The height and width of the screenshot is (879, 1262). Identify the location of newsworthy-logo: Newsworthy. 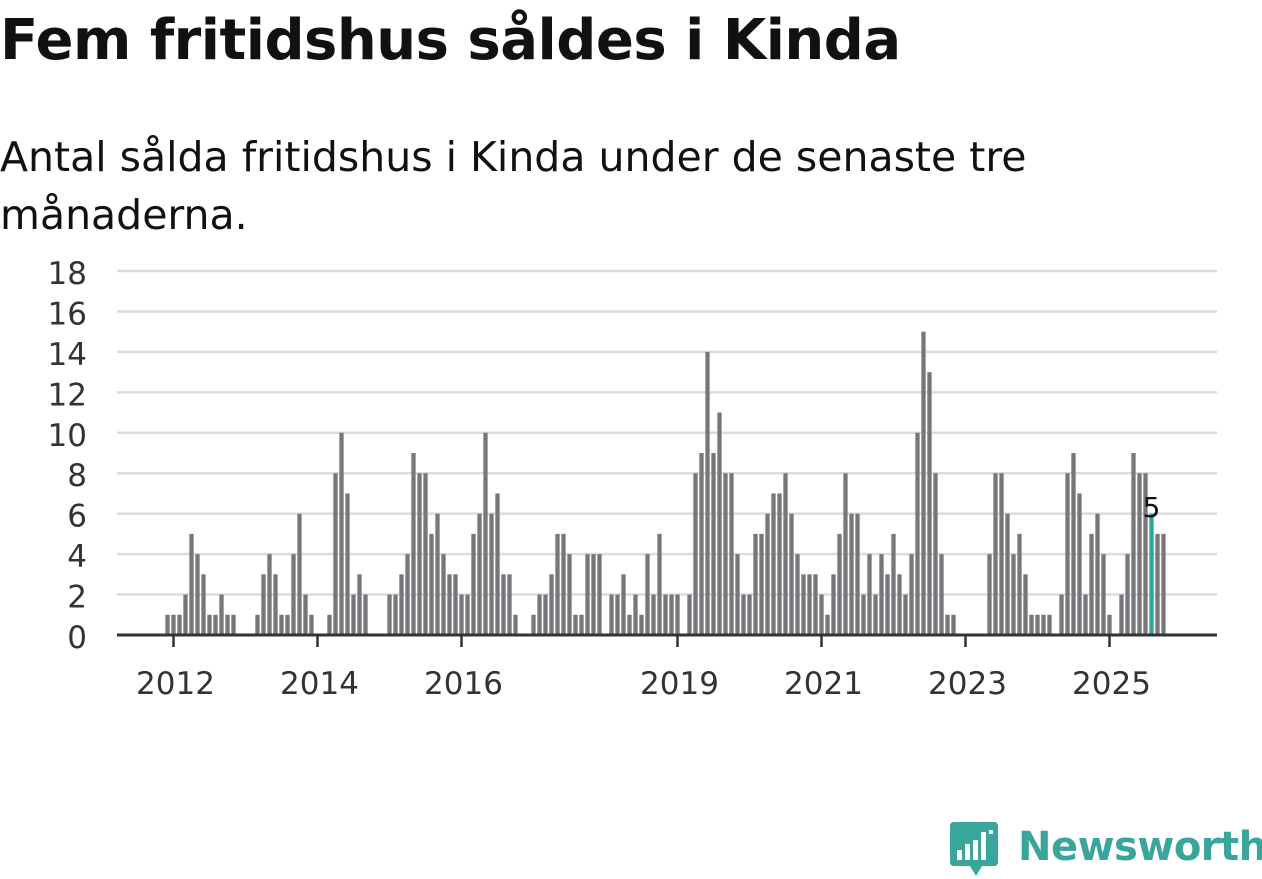
(1106, 849).